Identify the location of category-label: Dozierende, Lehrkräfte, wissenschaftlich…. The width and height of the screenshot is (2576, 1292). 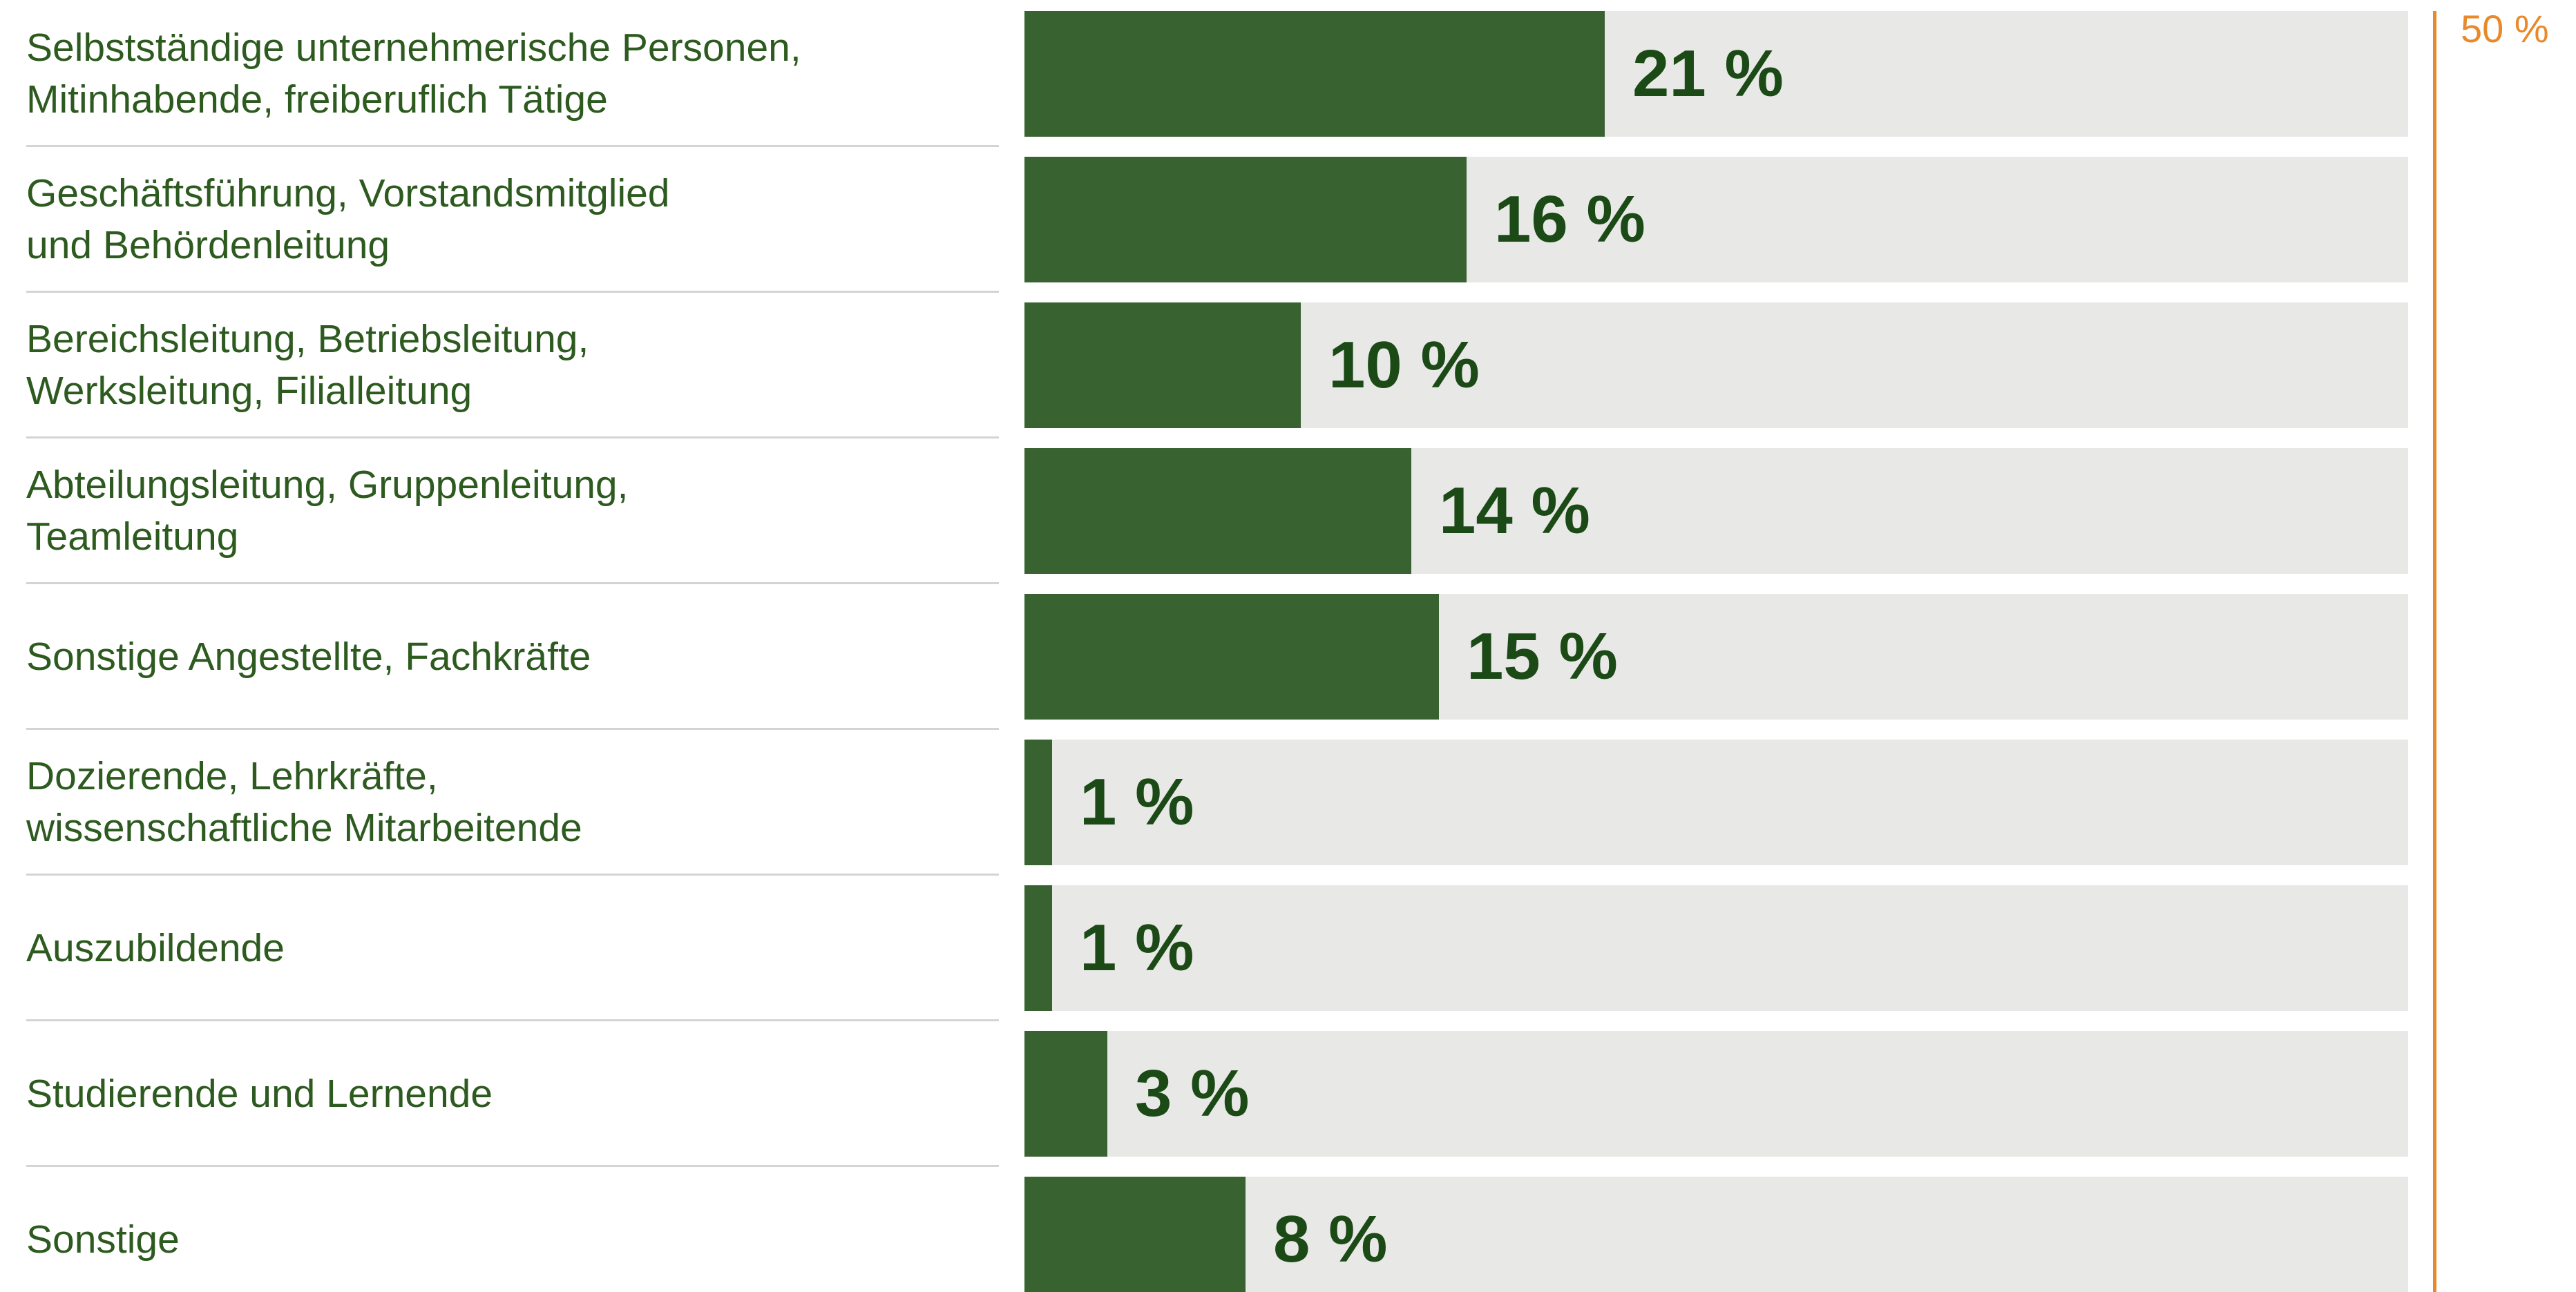
(304, 802).